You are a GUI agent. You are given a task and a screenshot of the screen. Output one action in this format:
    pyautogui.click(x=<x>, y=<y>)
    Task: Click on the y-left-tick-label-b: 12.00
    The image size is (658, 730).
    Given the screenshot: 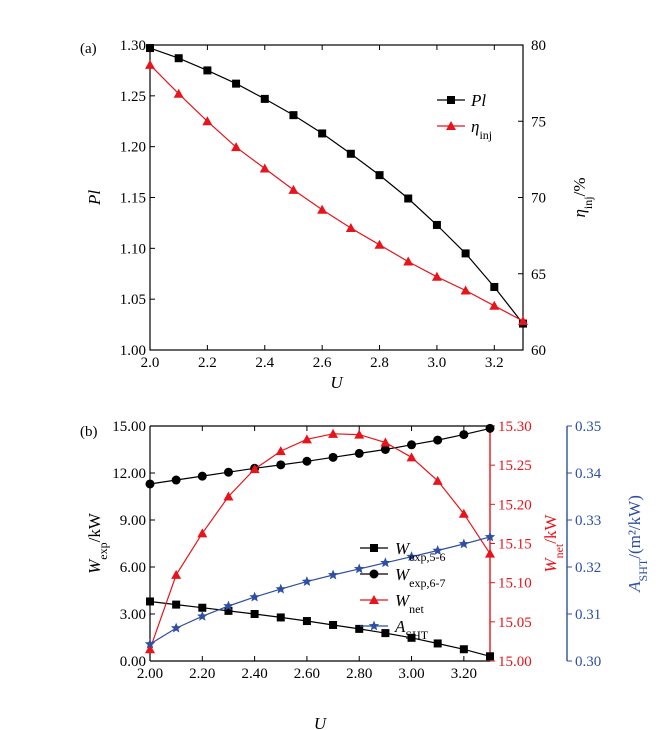 What is the action you would take?
    pyautogui.click(x=129, y=474)
    